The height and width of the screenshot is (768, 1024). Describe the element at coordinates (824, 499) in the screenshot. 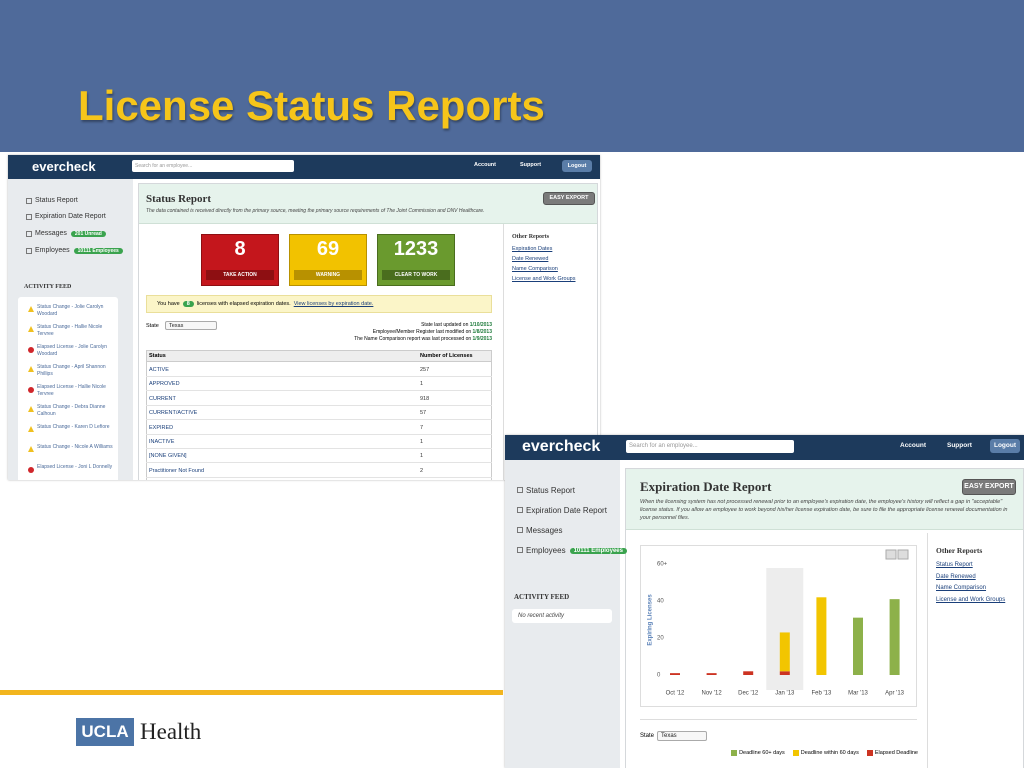

I see `report-header` at that location.